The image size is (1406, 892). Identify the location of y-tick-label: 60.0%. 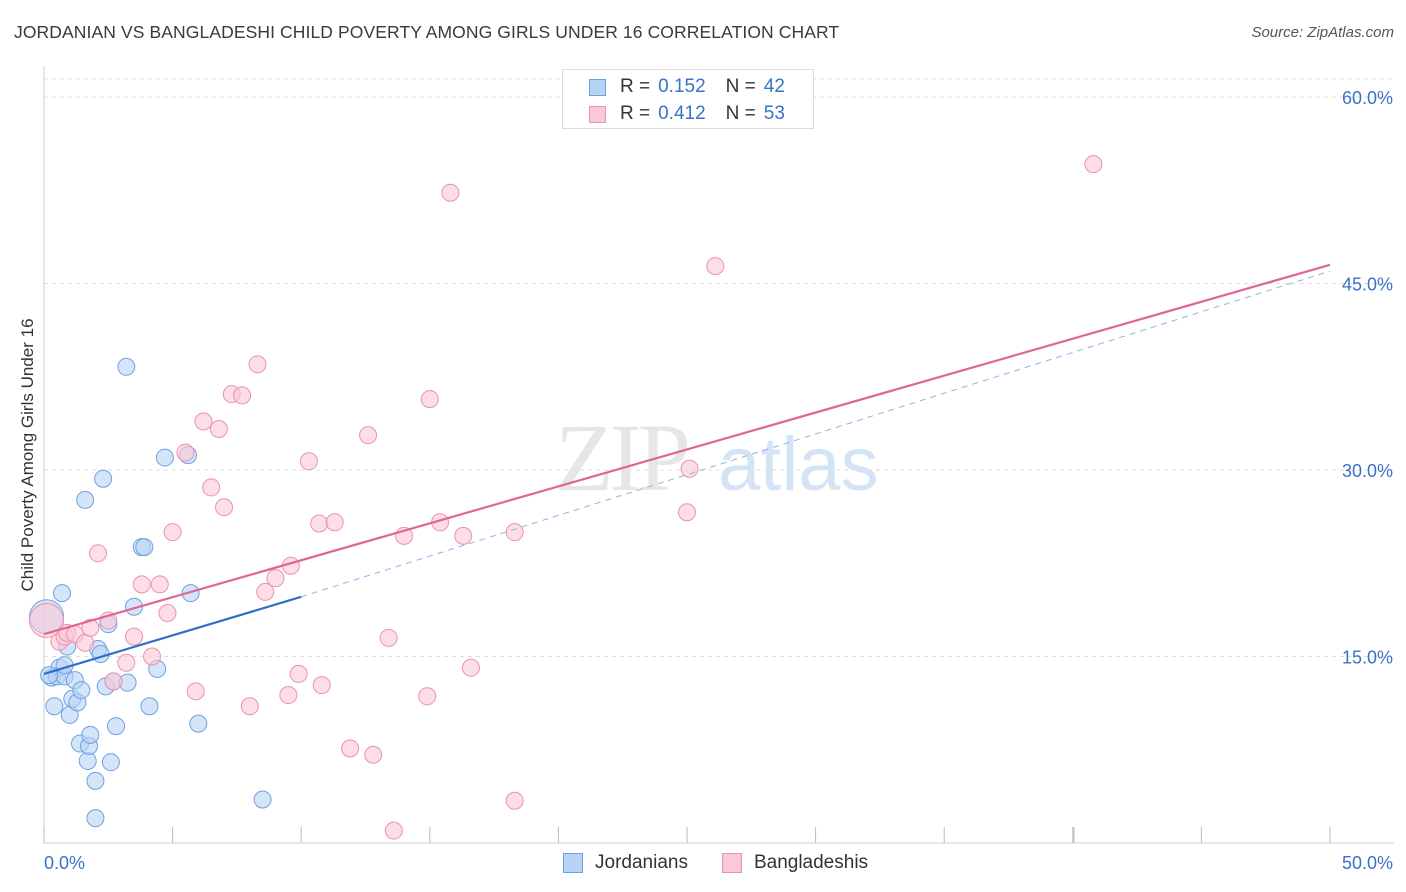
(1367, 98).